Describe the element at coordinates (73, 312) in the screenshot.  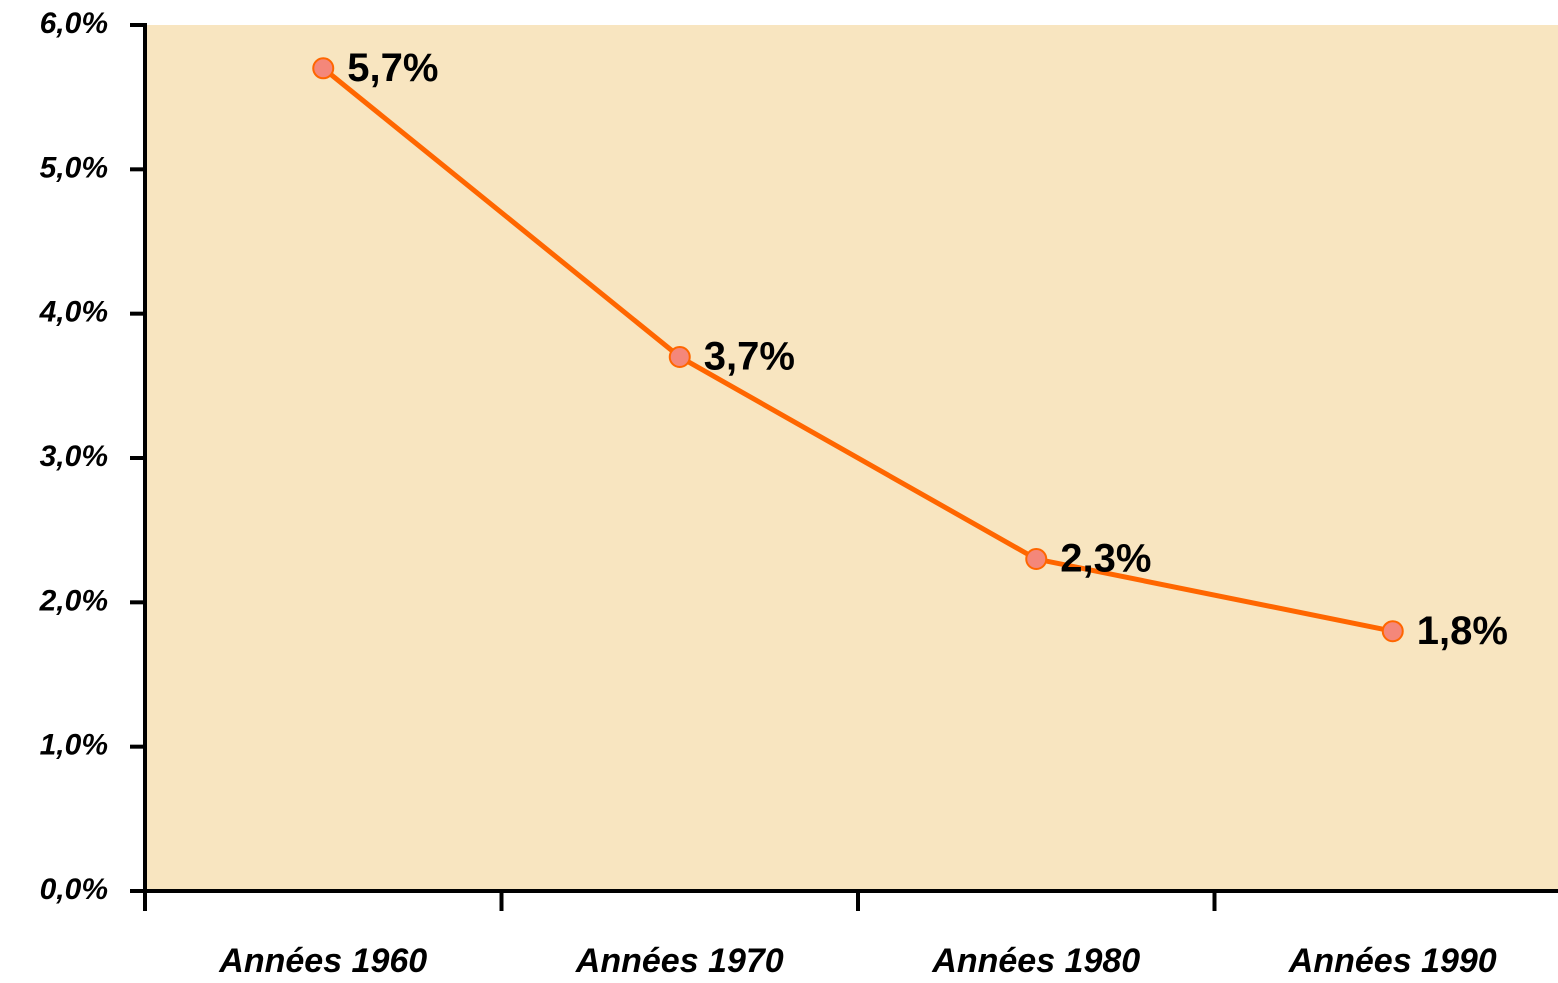
I see `y-tick-label: 4,0%` at that location.